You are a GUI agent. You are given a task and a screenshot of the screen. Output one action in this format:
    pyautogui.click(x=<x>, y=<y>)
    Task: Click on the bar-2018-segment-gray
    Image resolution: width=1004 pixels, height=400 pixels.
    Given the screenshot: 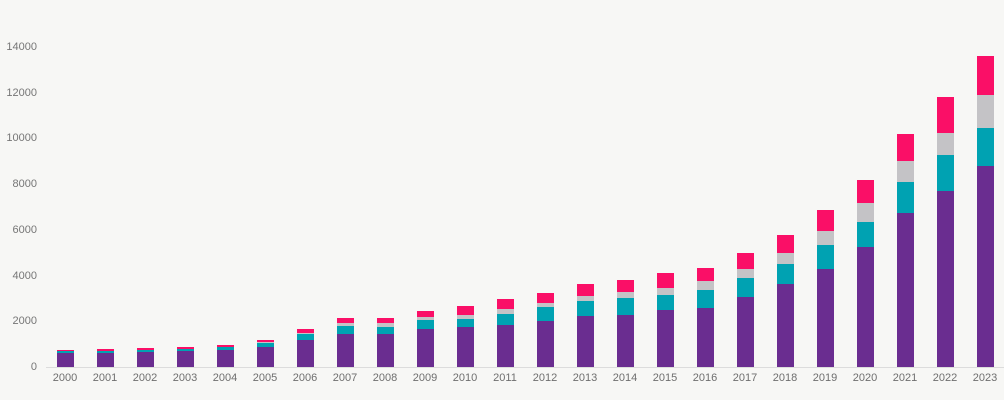 What is the action you would take?
    pyautogui.click(x=785, y=259)
    